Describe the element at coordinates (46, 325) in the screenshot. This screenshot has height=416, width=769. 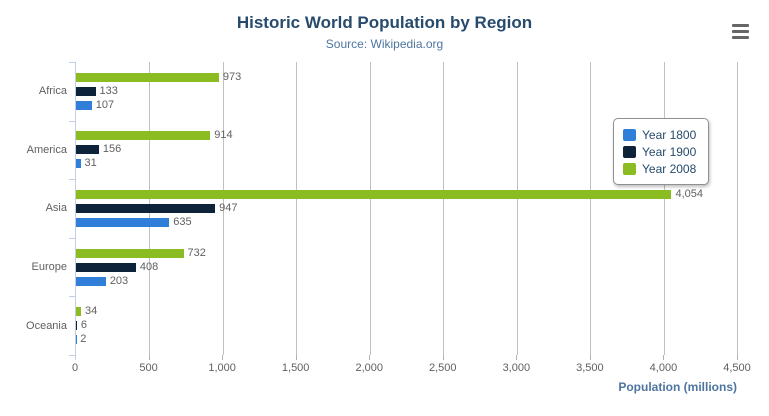
I see `category-label-oceania: Oceania` at that location.